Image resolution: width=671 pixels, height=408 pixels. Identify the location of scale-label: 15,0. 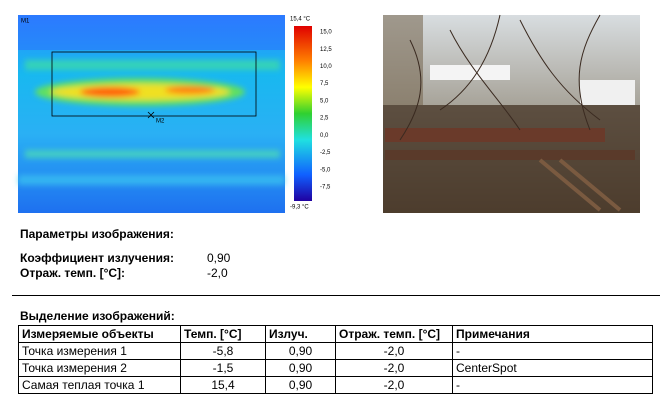
(326, 33).